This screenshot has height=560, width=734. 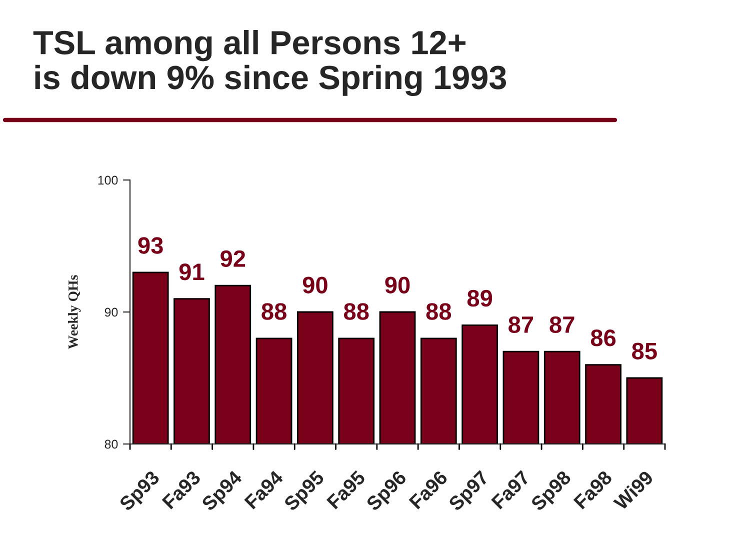 What do you see at coordinates (191, 272) in the screenshot?
I see `data-label: 91` at bounding box center [191, 272].